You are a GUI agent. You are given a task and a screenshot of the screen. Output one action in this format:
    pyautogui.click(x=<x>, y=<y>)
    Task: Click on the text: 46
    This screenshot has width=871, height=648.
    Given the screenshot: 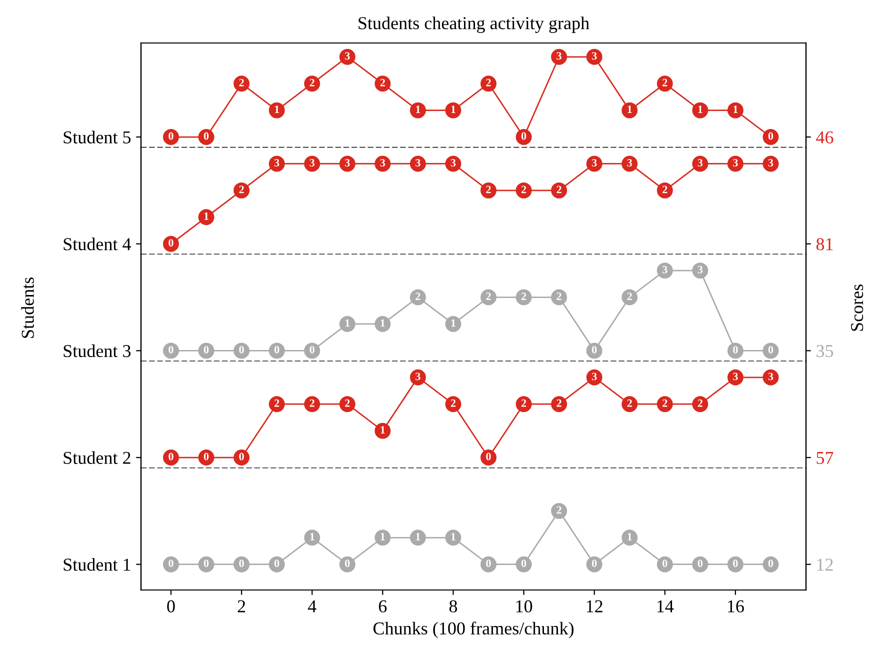 What is the action you would take?
    pyautogui.click(x=825, y=137)
    